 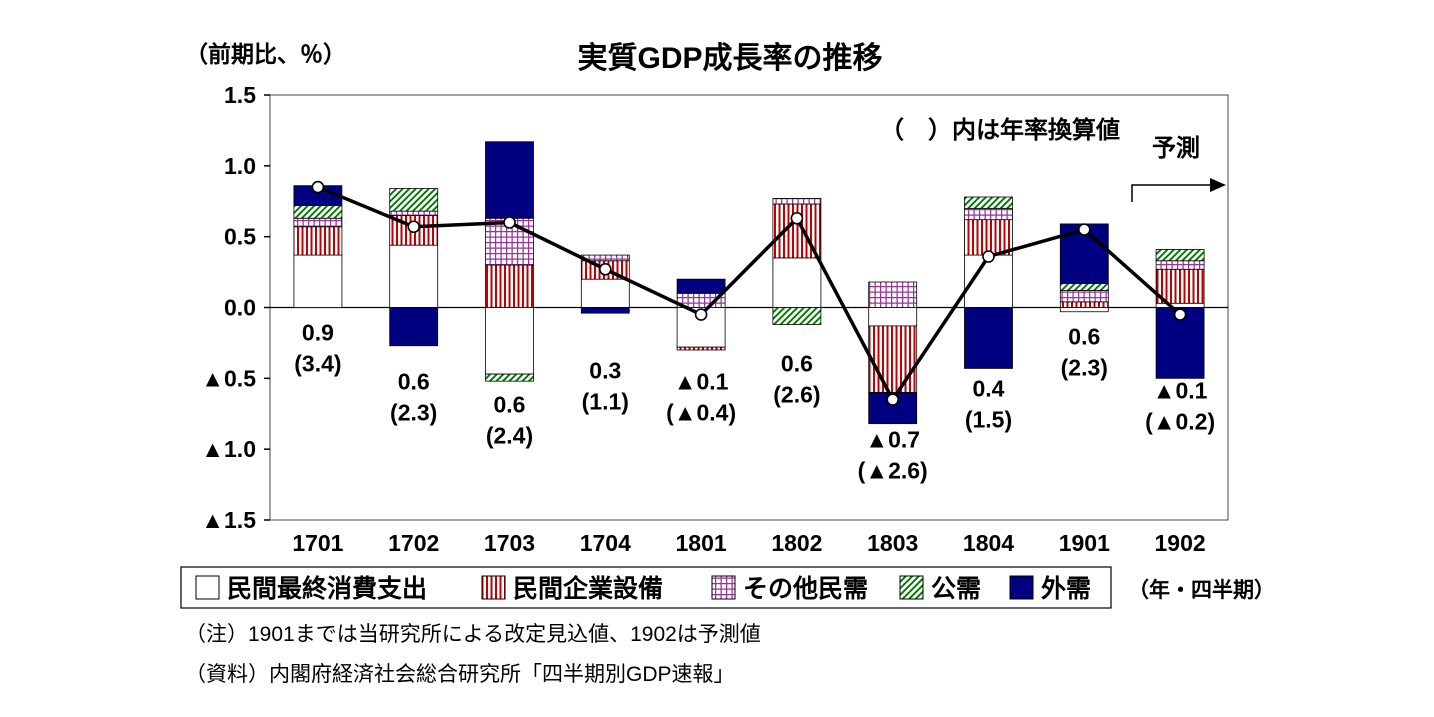 What do you see at coordinates (1000, 130) in the screenshot?
I see `annualized-note: （ ）内は年率換算値` at bounding box center [1000, 130].